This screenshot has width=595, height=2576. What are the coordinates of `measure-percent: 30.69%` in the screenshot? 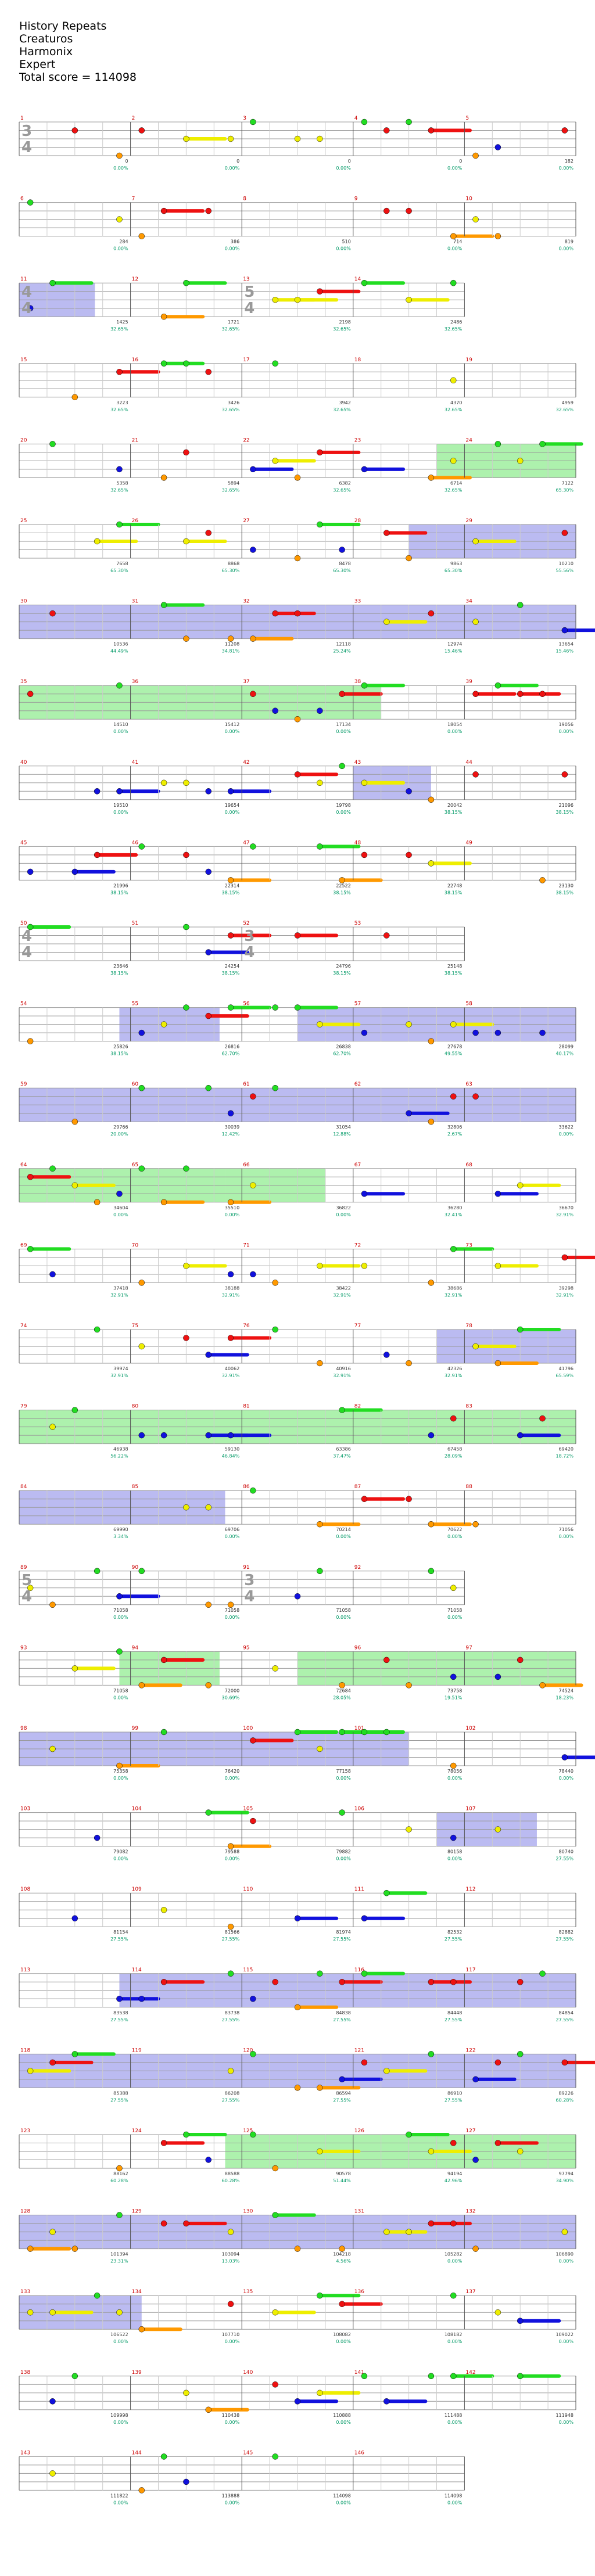 It's located at (231, 1697).